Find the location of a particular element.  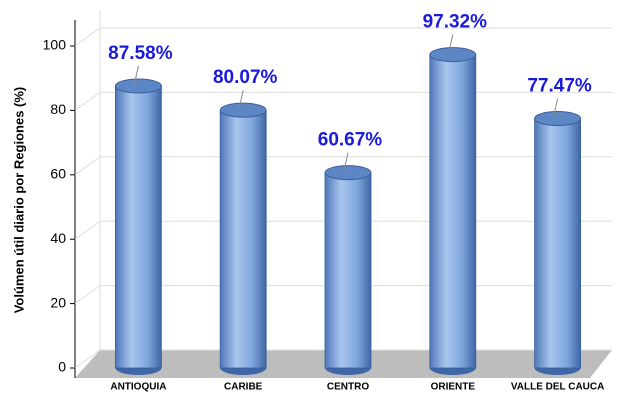

value-label: 60.67% is located at coordinates (350, 140).